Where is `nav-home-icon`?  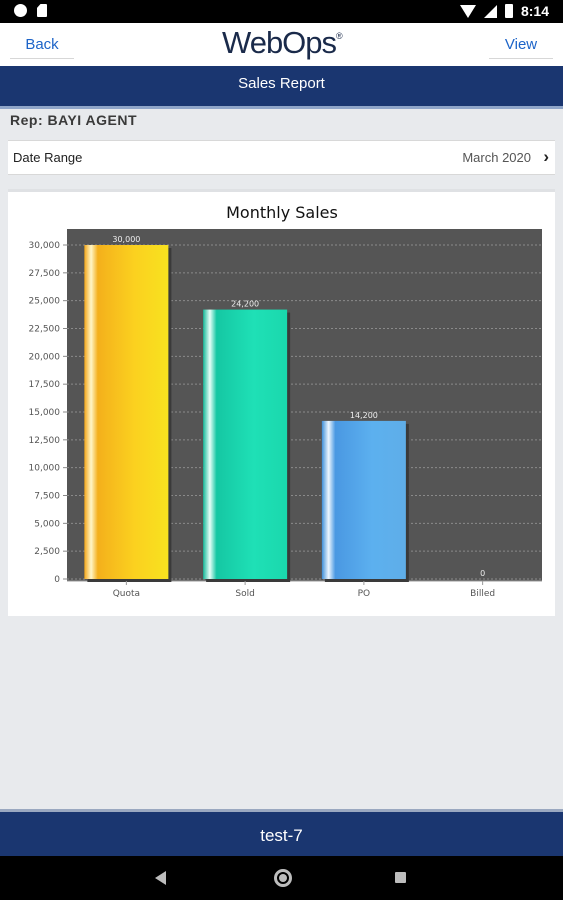 nav-home-icon is located at coordinates (283, 878).